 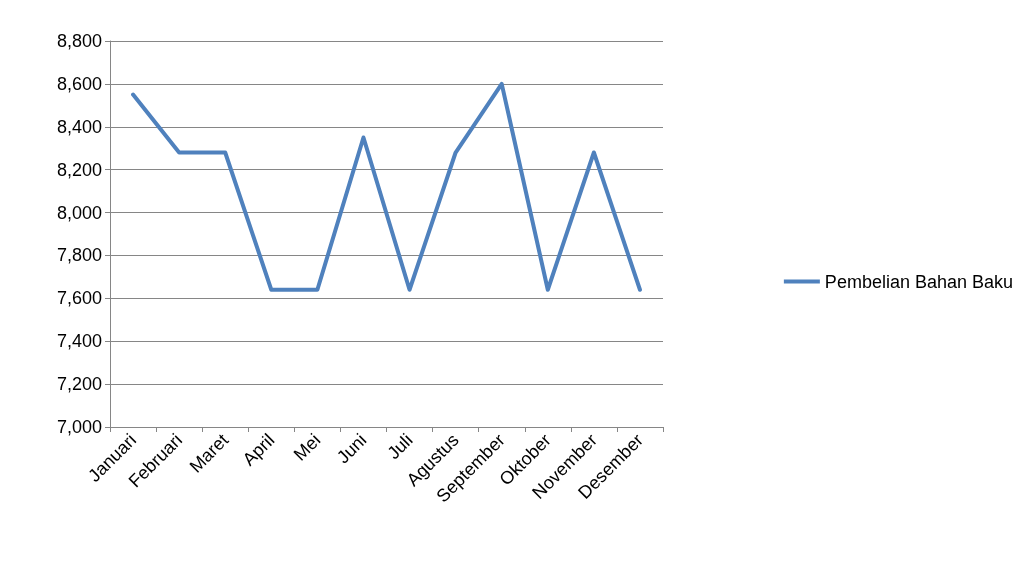 What do you see at coordinates (79, 41) in the screenshot?
I see `y-tick-label: 8,800` at bounding box center [79, 41].